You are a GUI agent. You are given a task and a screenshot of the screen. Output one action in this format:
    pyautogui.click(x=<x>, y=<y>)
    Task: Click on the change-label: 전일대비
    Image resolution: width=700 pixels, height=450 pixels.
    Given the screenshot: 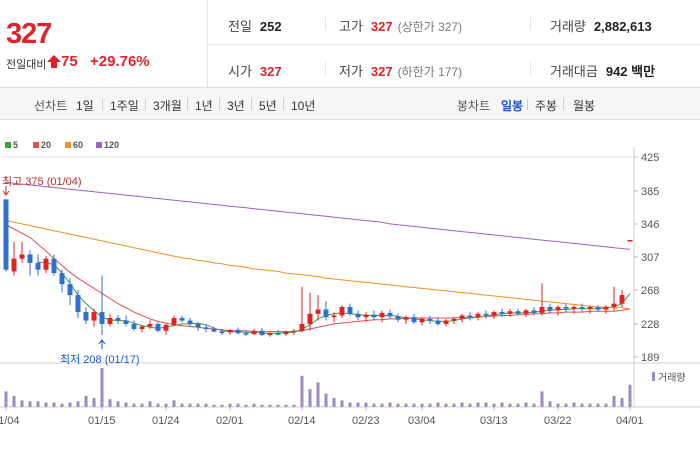 What is the action you would take?
    pyautogui.click(x=26, y=65)
    